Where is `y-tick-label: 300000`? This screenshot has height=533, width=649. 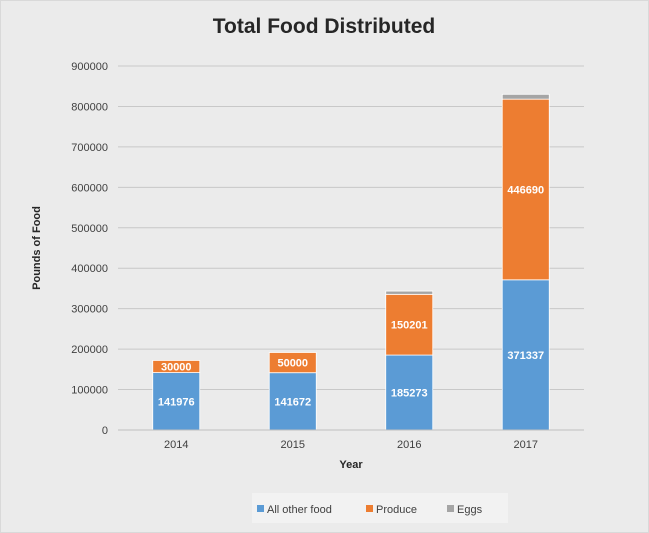
y-tick-label: 300000 is located at coordinates (89, 310).